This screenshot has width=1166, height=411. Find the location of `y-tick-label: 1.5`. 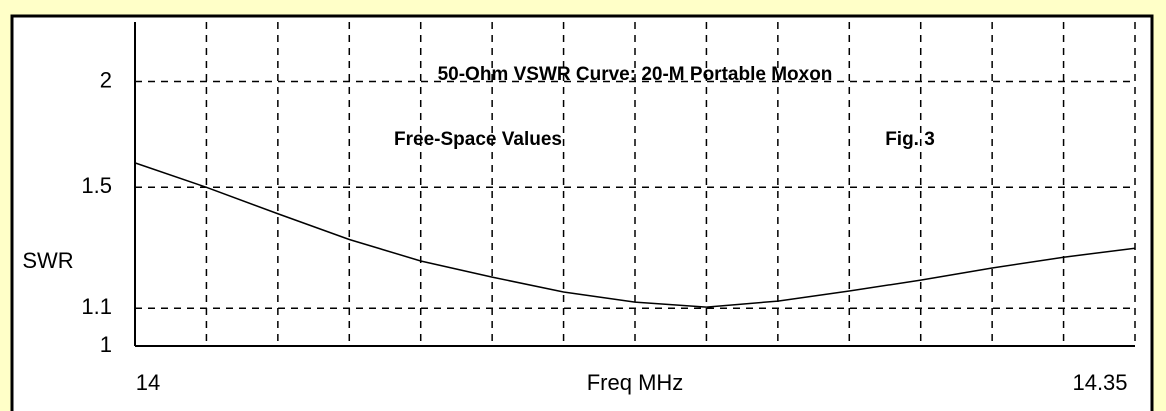

y-tick-label: 1.5 is located at coordinates (96, 185).